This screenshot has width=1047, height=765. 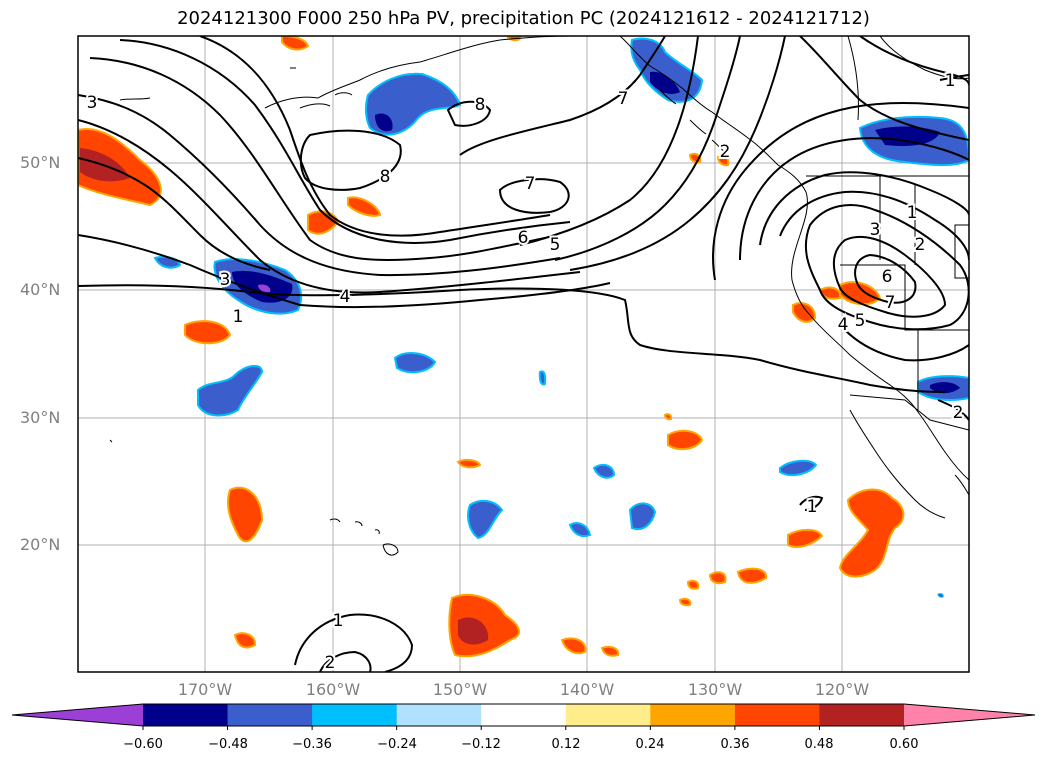 I want to click on colorbar, so click(x=523, y=716).